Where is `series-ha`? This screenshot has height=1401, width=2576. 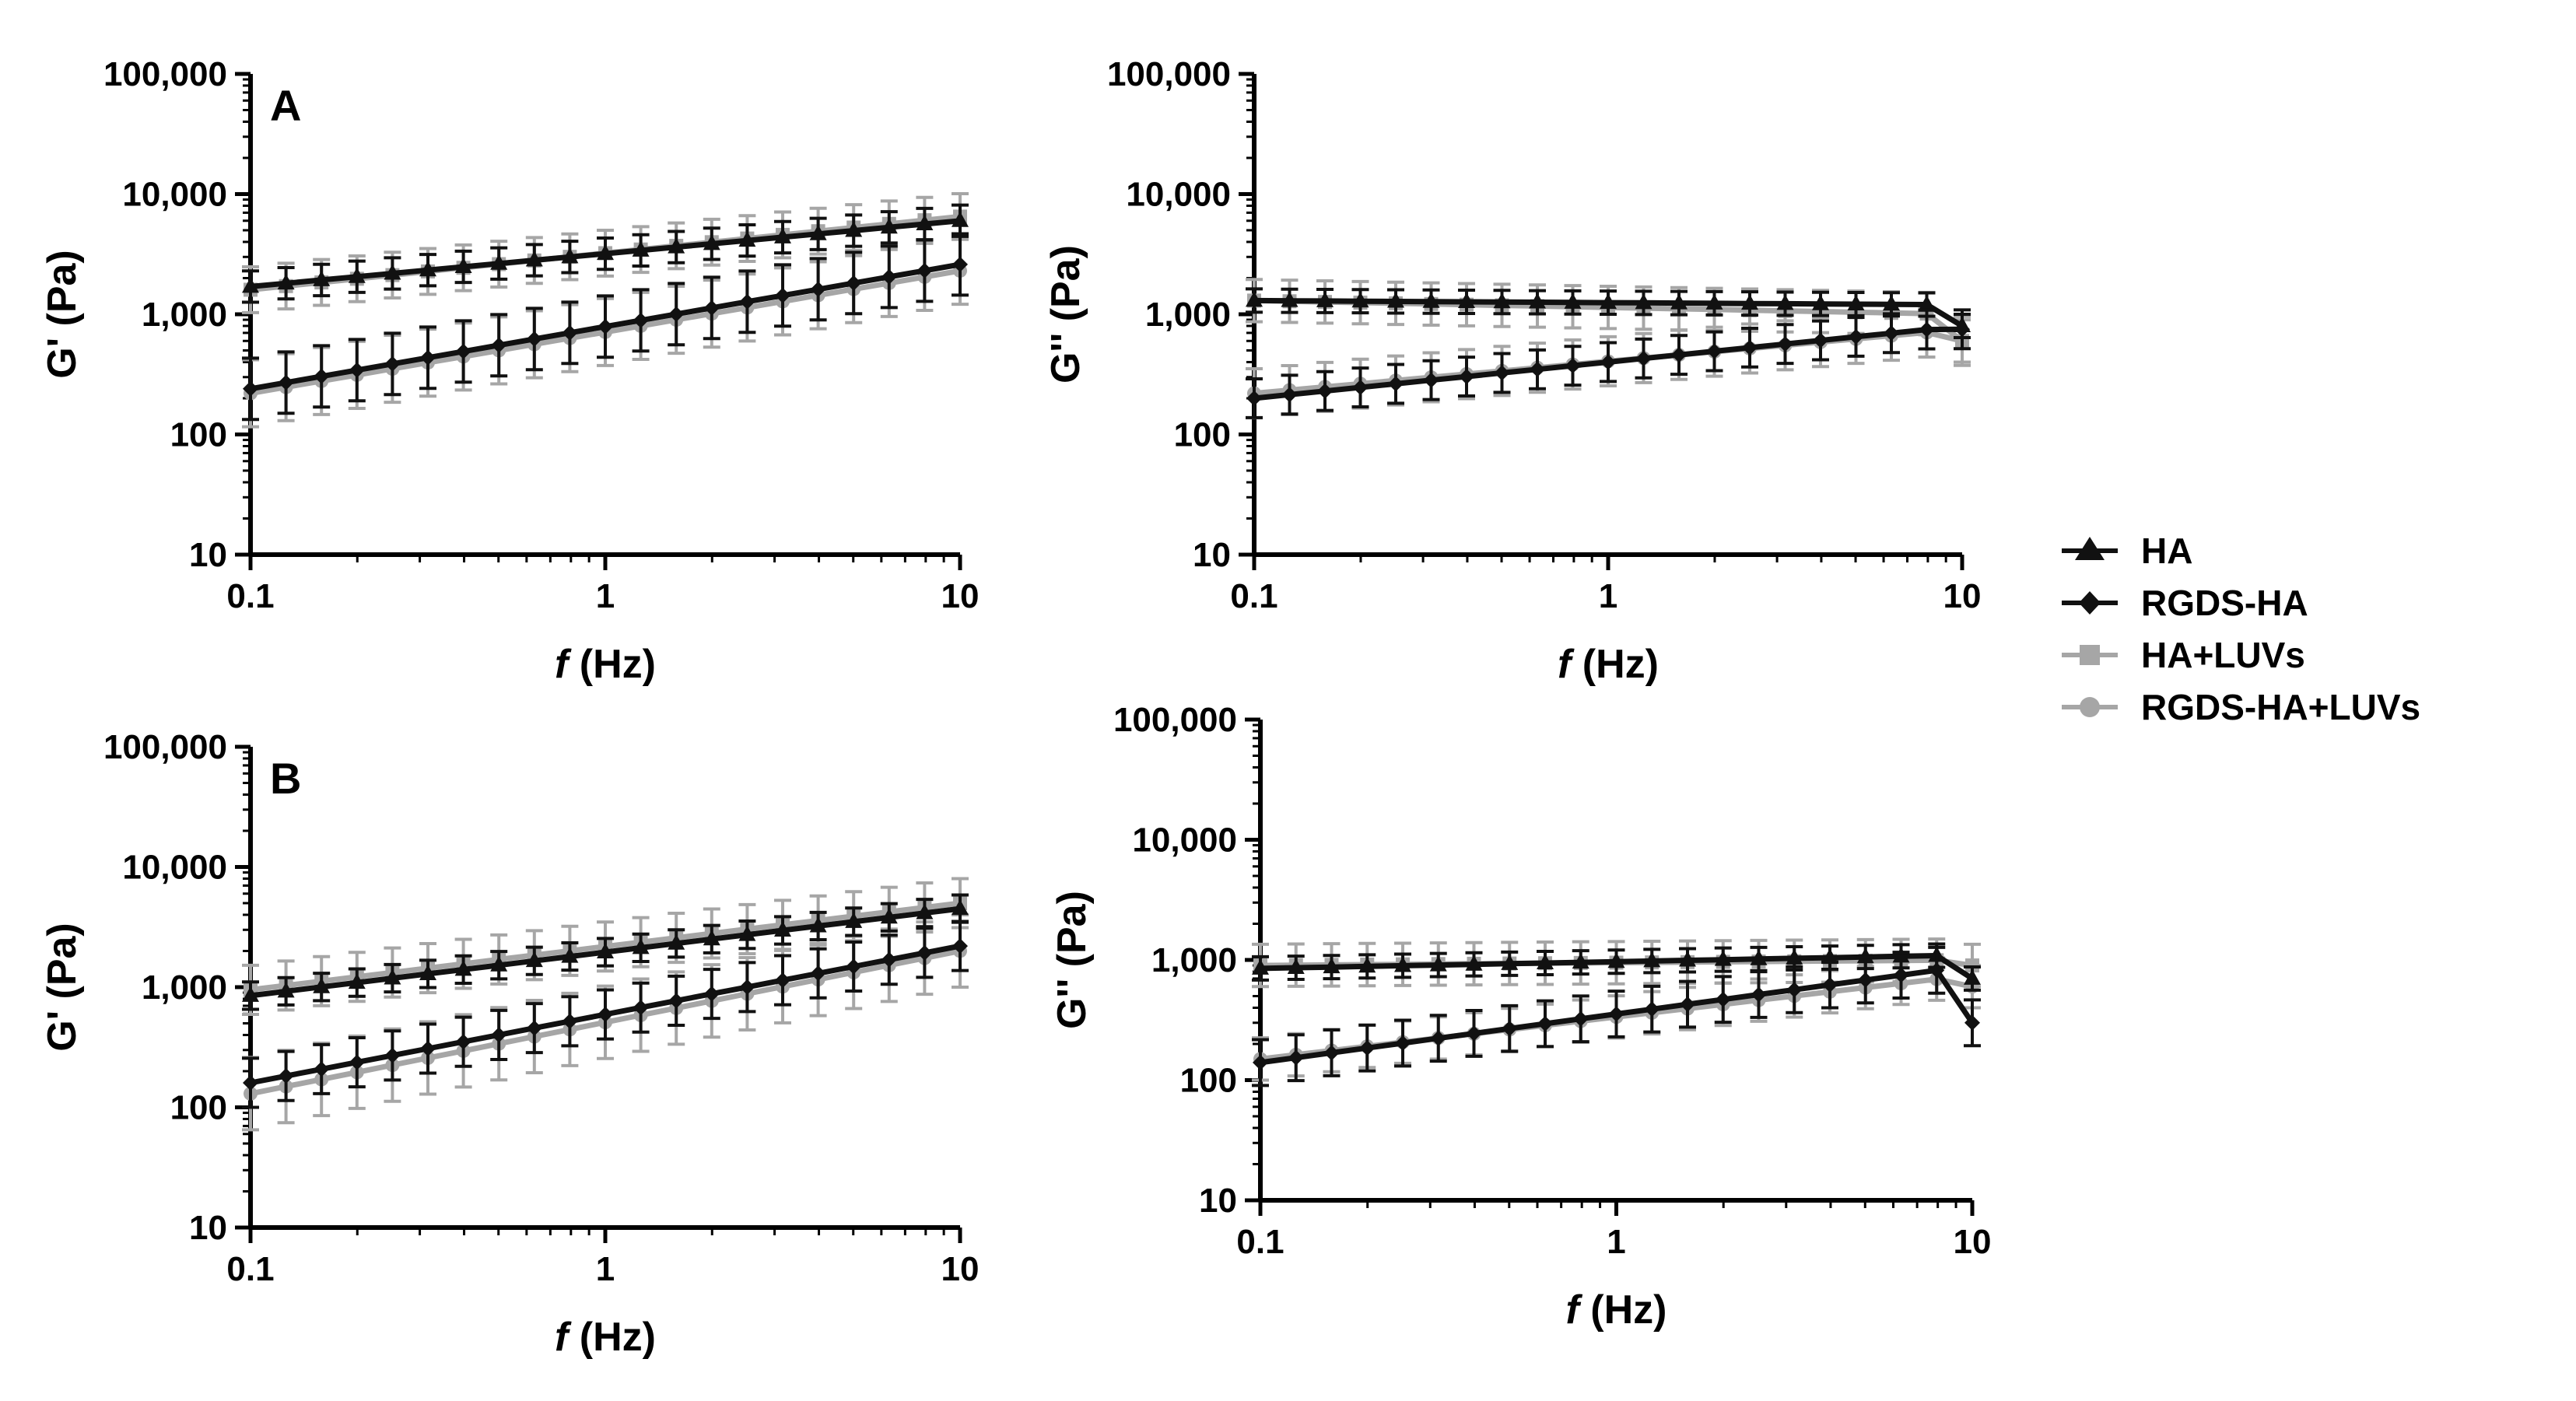 series-ha is located at coordinates (605, 952).